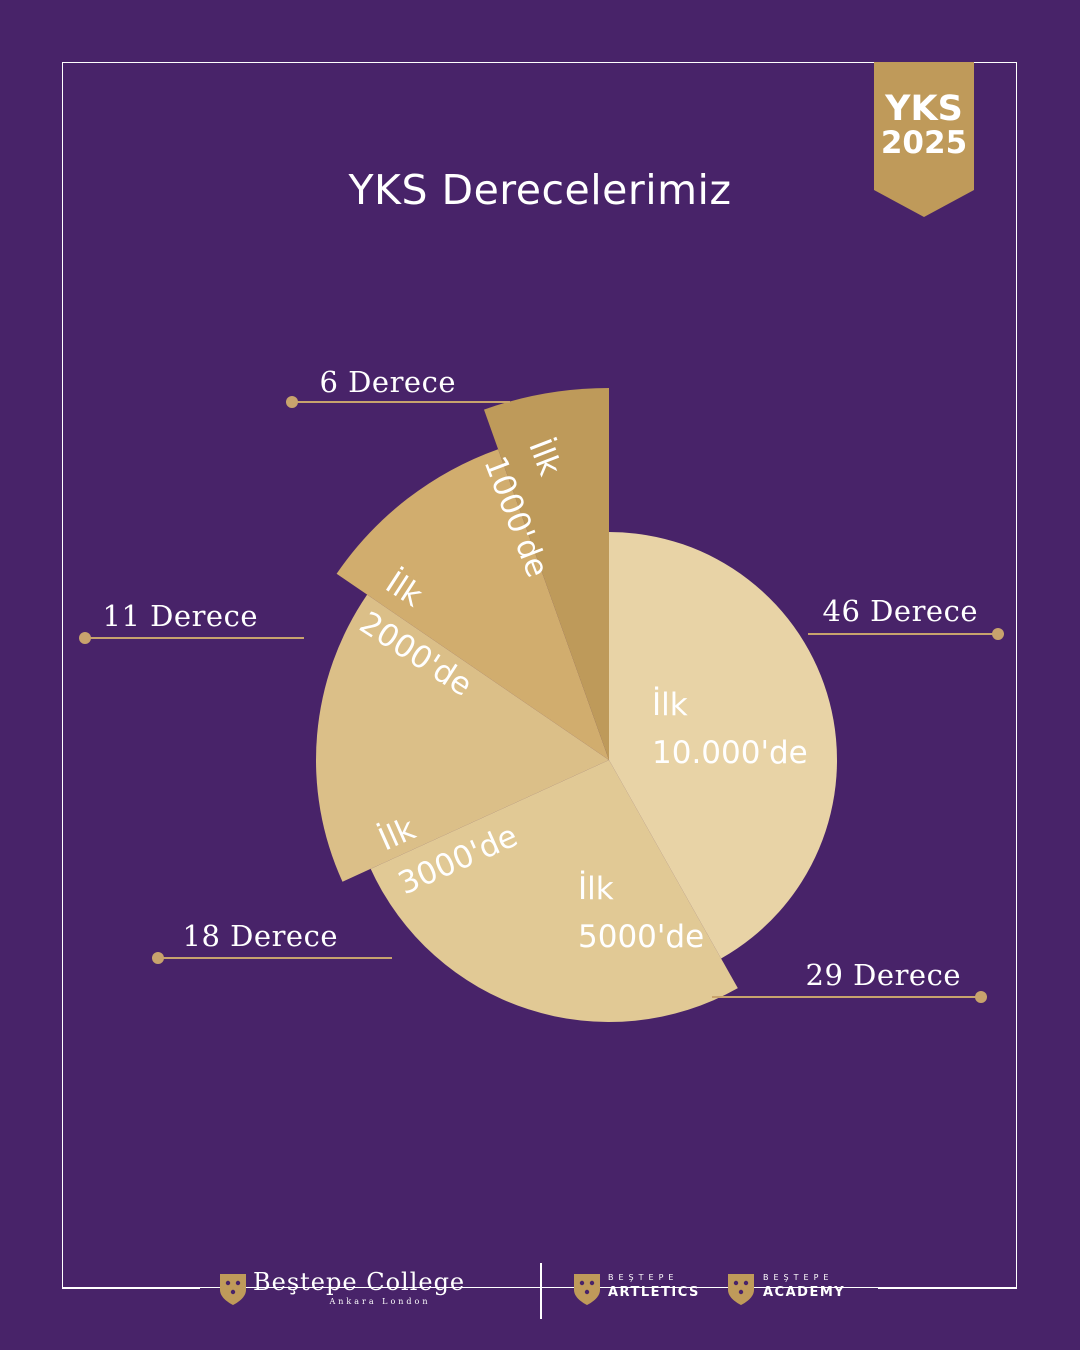  What do you see at coordinates (643, 1277) in the screenshot?
I see `artletics-prefix: BEŞTEPE` at bounding box center [643, 1277].